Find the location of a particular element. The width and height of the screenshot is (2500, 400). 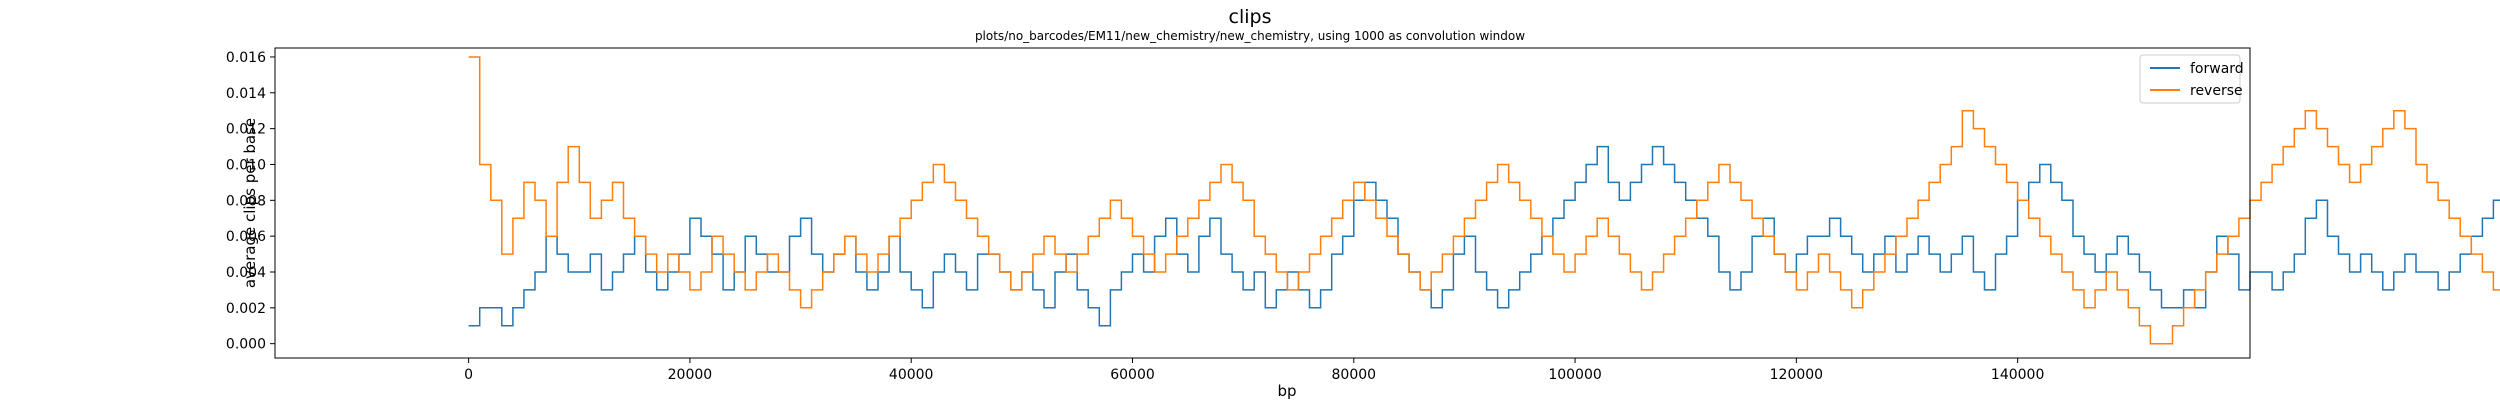

x-tick-label: 20000 is located at coordinates (690, 375).